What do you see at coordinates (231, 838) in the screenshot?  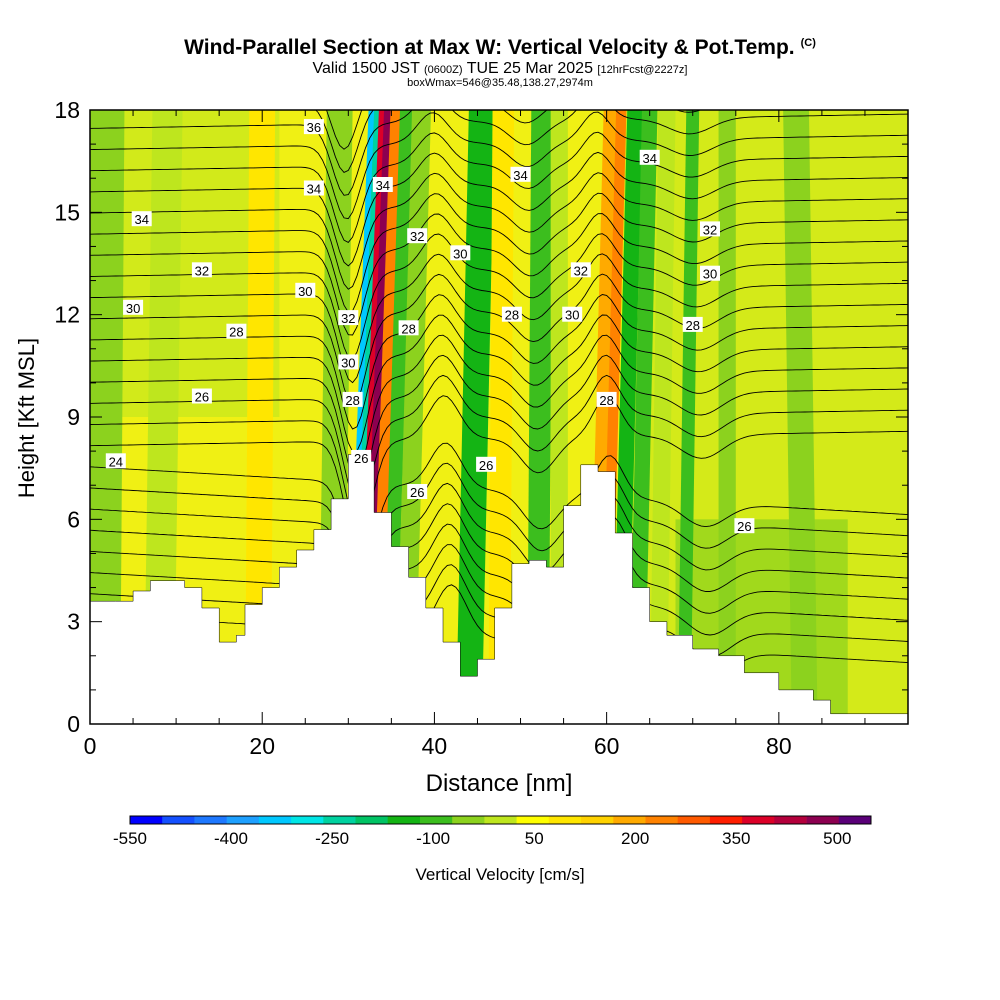 I see `colorbar-tick-label: -400` at bounding box center [231, 838].